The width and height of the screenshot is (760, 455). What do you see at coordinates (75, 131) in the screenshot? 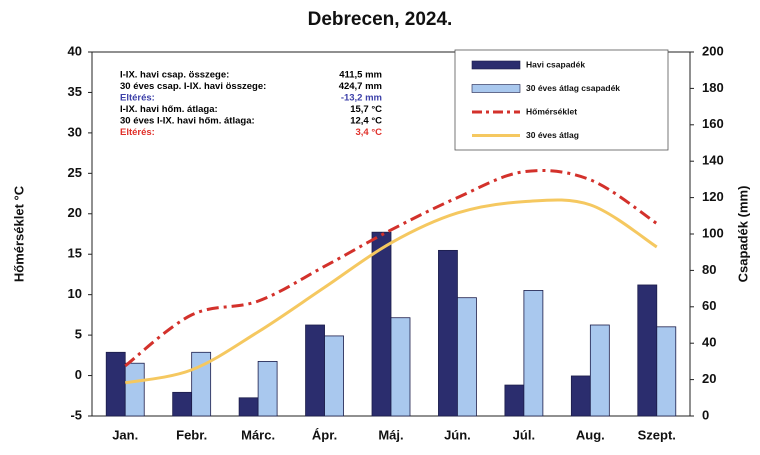
I see `y-tick-label: 30` at bounding box center [75, 131].